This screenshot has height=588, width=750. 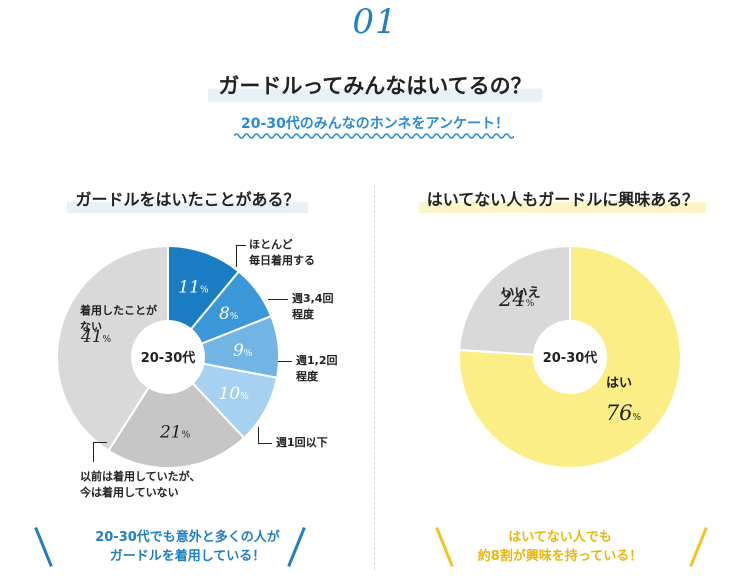 I want to click on column-divider, so click(x=374, y=377).